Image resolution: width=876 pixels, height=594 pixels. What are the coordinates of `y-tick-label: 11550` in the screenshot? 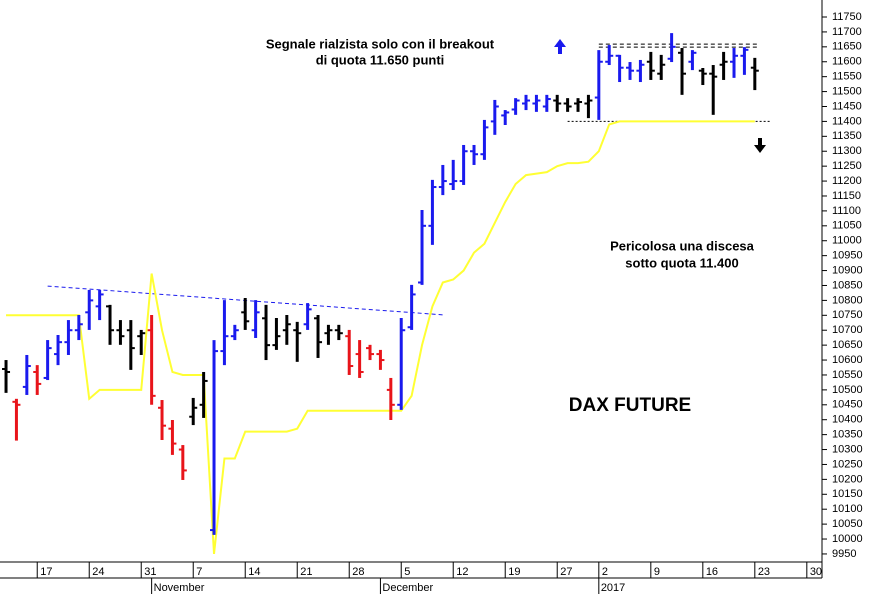 It's located at (847, 77).